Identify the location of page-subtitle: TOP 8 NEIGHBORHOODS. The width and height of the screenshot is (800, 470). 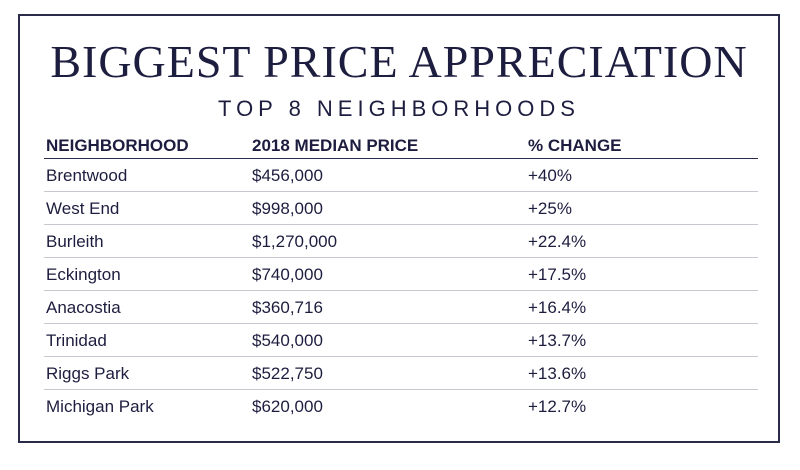
(399, 108).